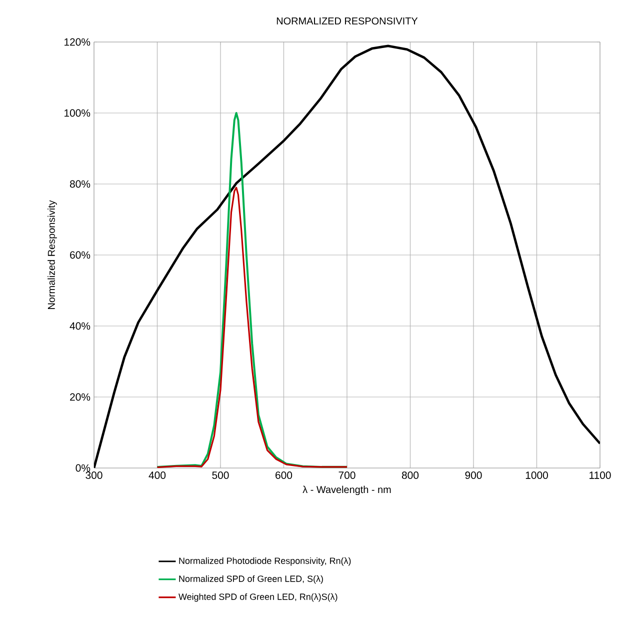  I want to click on legend-label: Weighted SPD of Green LED, Rn(λ)S(λ), so click(258, 597).